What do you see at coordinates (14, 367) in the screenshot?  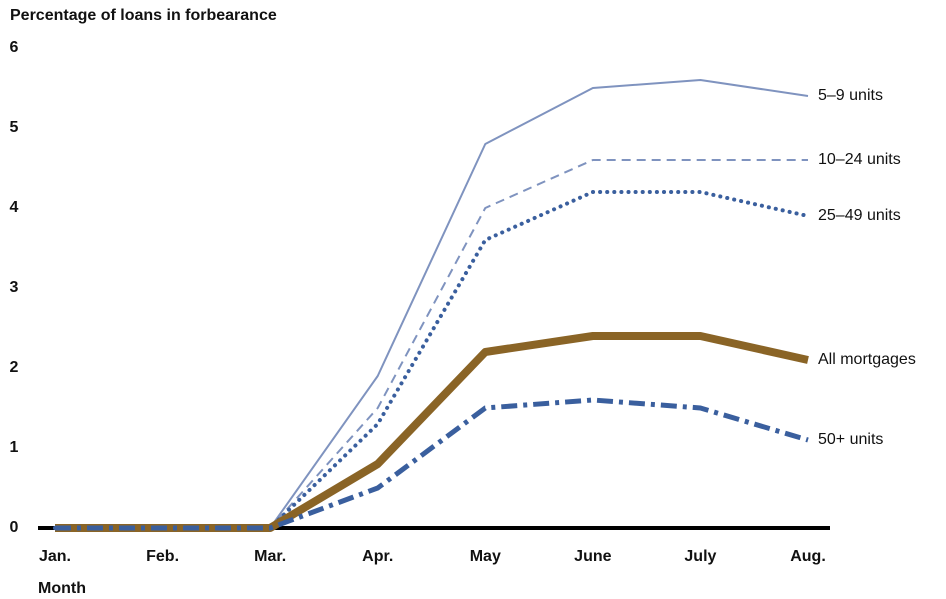 I see `y-tick-label: 2` at bounding box center [14, 367].